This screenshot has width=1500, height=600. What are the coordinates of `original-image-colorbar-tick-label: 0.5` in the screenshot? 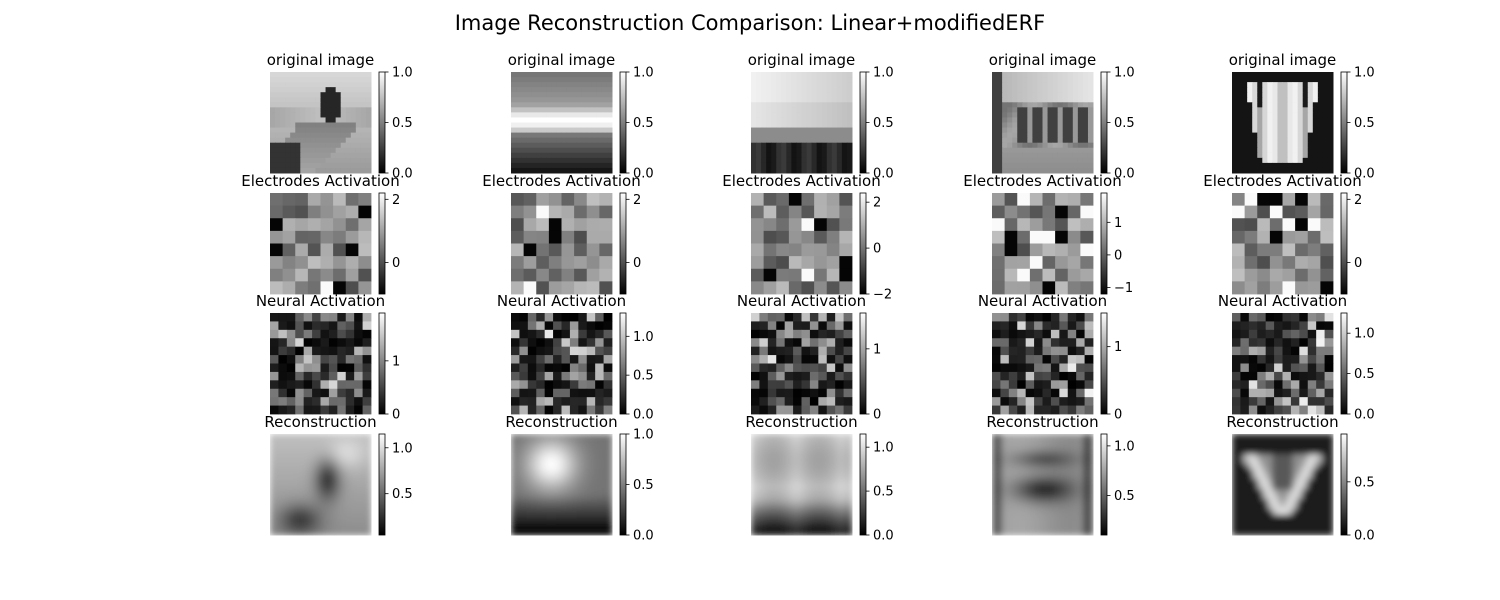 It's located at (643, 123).